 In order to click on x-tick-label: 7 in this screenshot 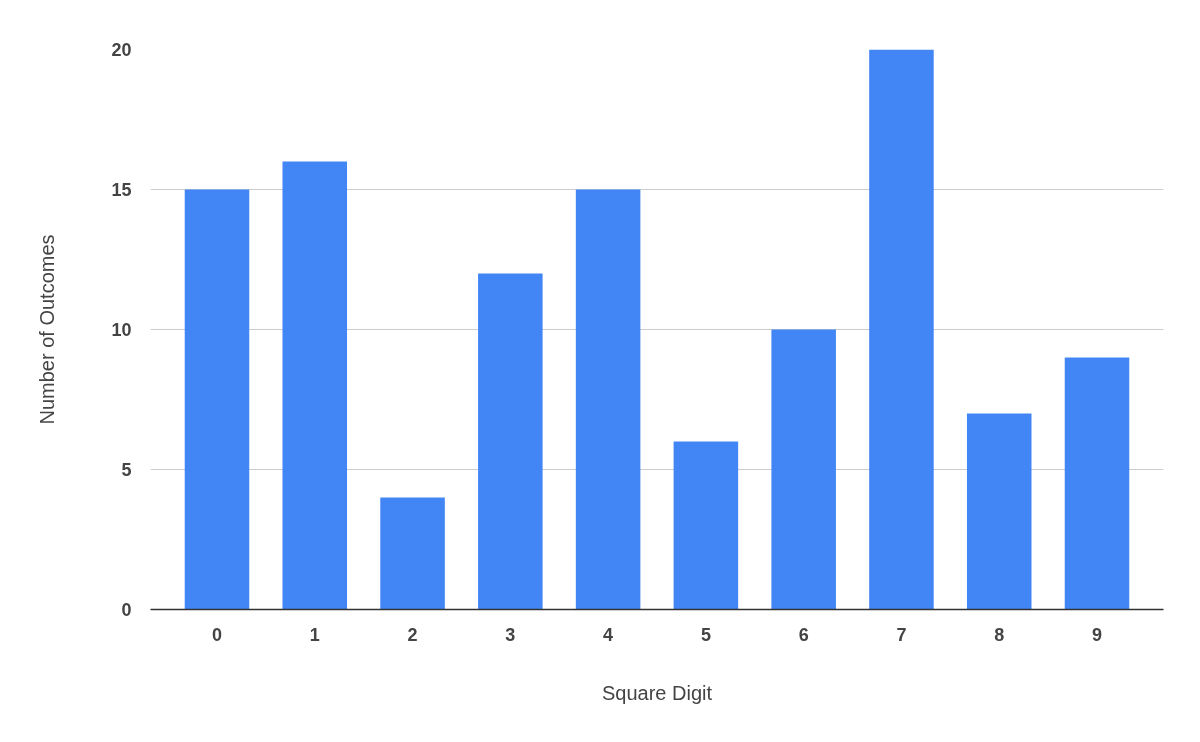, I will do `click(901, 634)`.